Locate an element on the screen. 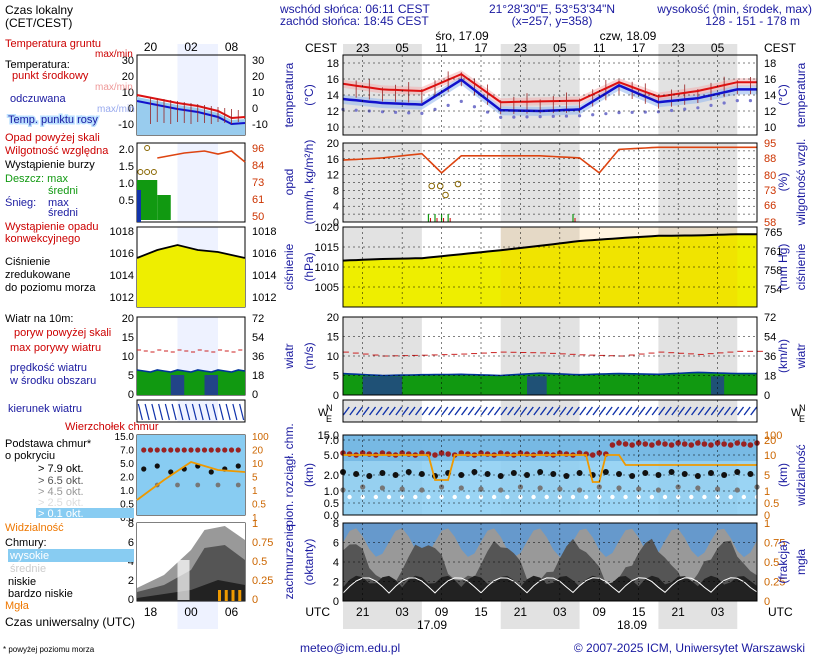  legend-rain-bar is located at coordinates (147, 200).